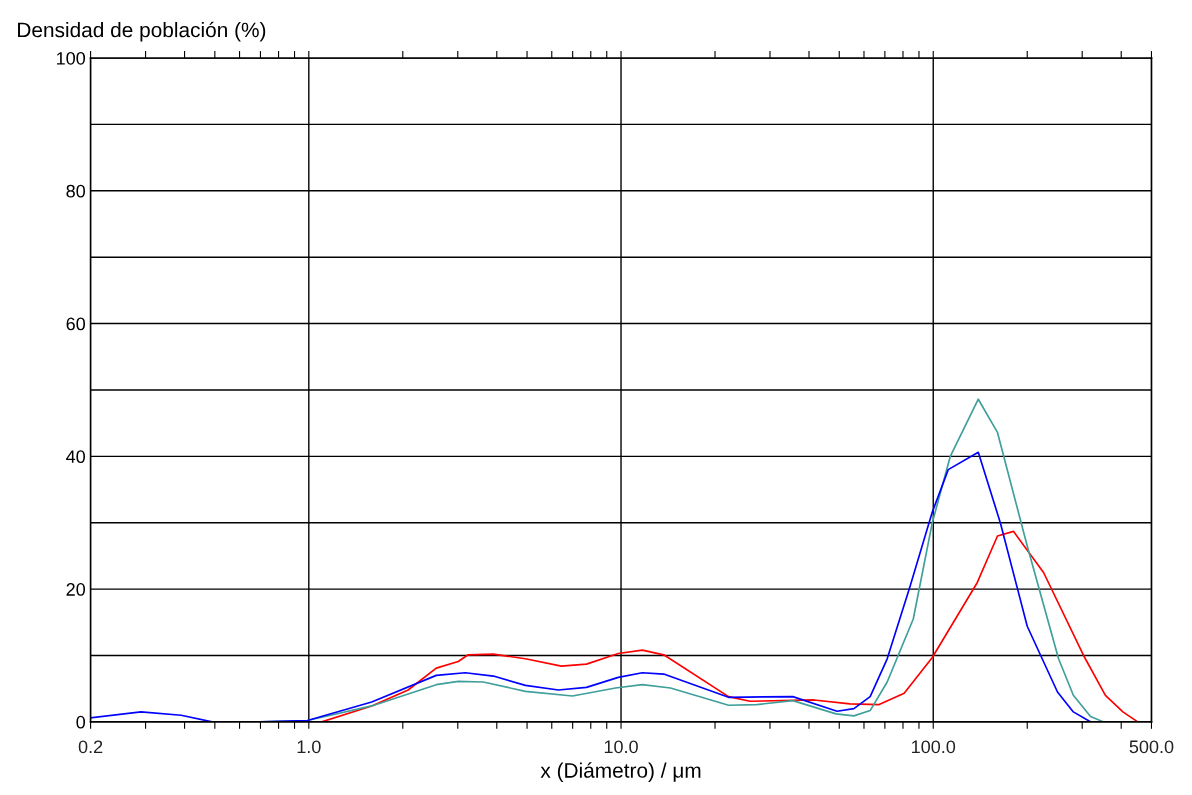  Describe the element at coordinates (1151, 747) in the screenshot. I see `x-tick-label: 500.0` at that location.